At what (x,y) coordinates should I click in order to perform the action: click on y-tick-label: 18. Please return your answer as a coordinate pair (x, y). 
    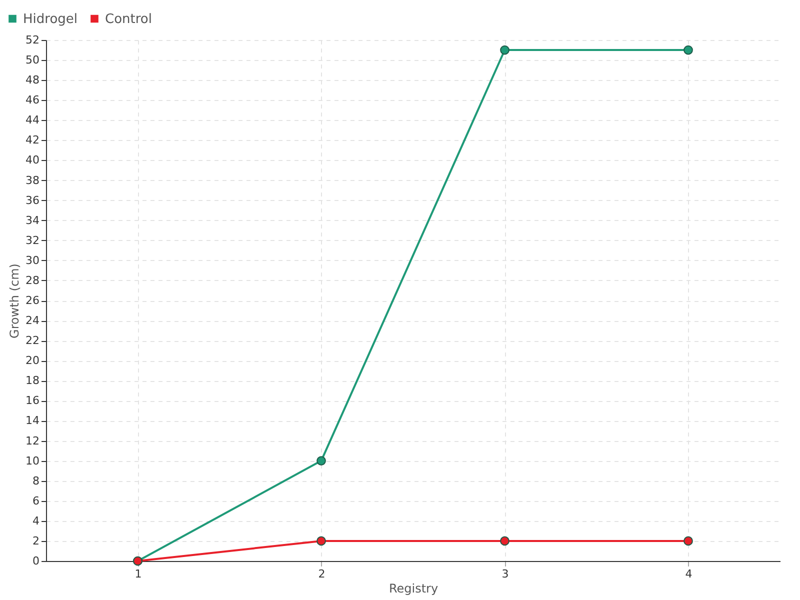
    Looking at the image, I should click on (33, 381).